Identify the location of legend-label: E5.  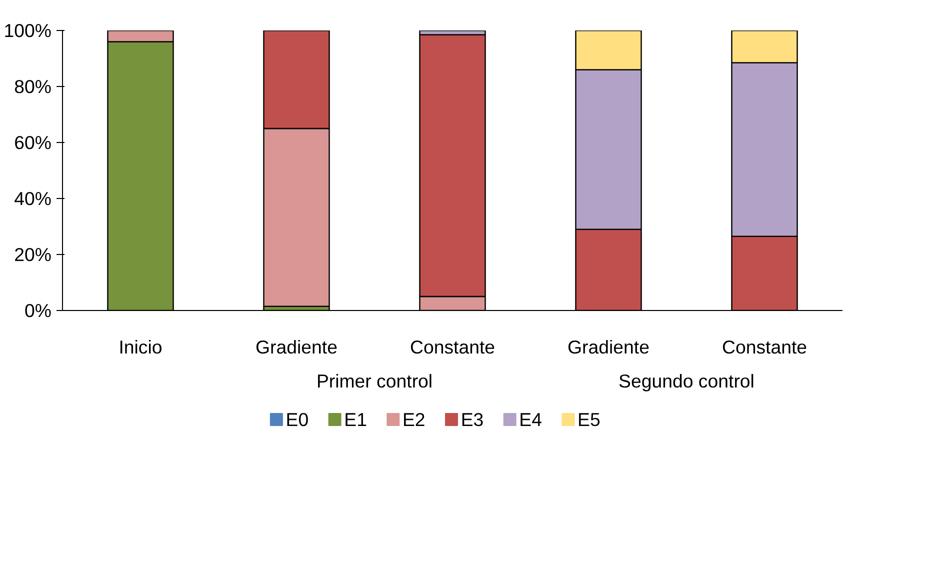
(589, 419).